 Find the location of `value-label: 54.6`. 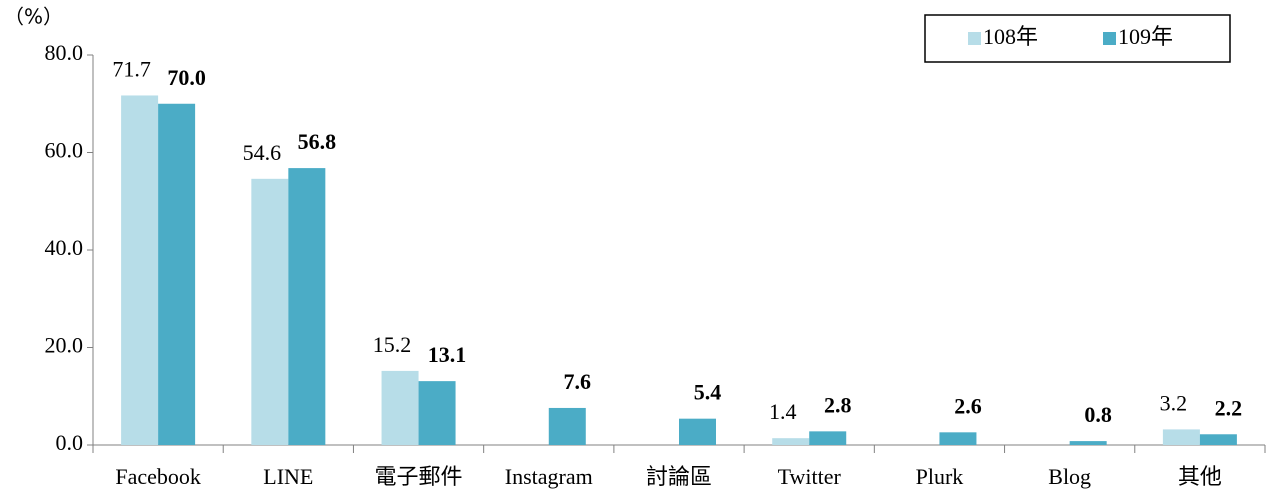

value-label: 54.6 is located at coordinates (262, 152).